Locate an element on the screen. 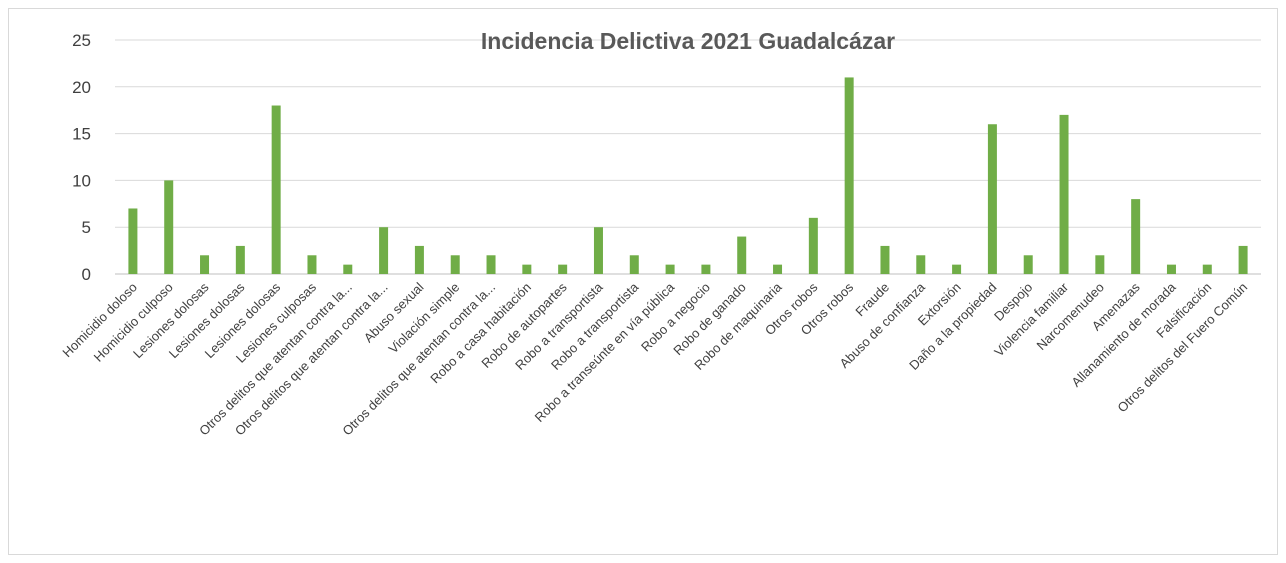 The width and height of the screenshot is (1286, 563). y-tick-label: 20 is located at coordinates (81, 87).